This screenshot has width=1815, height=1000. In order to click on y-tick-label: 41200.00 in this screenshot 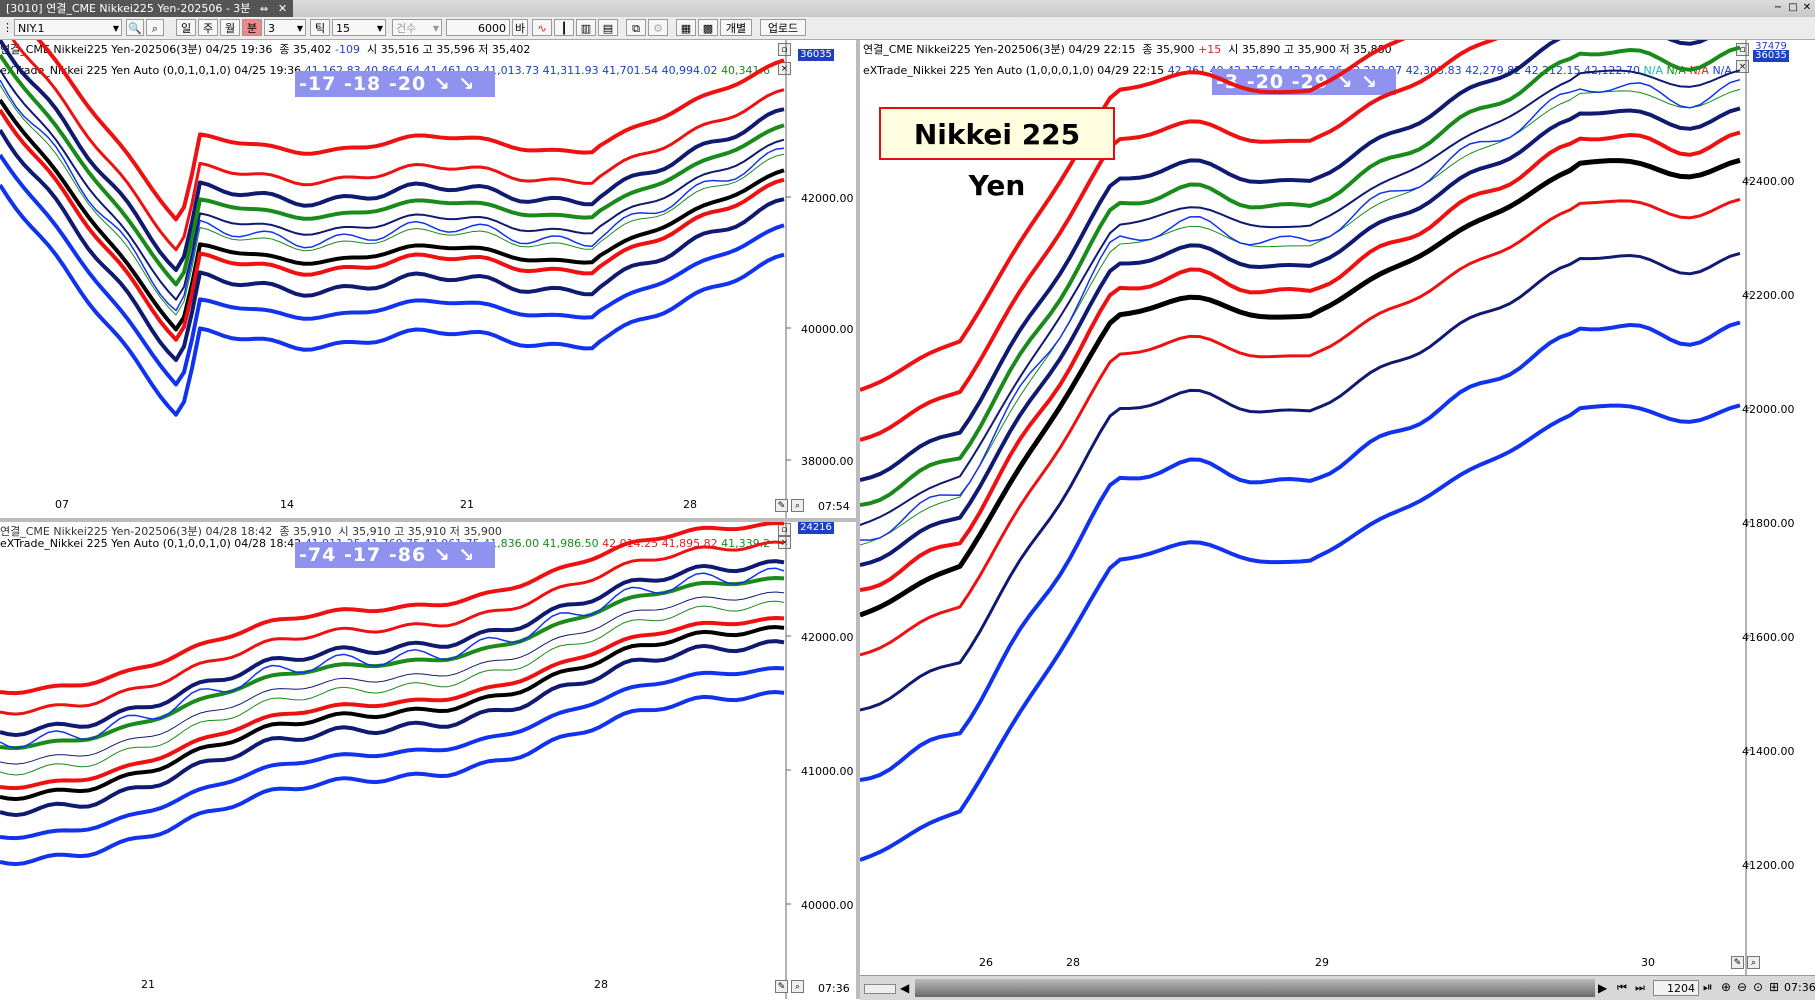, I will do `click(1768, 865)`.